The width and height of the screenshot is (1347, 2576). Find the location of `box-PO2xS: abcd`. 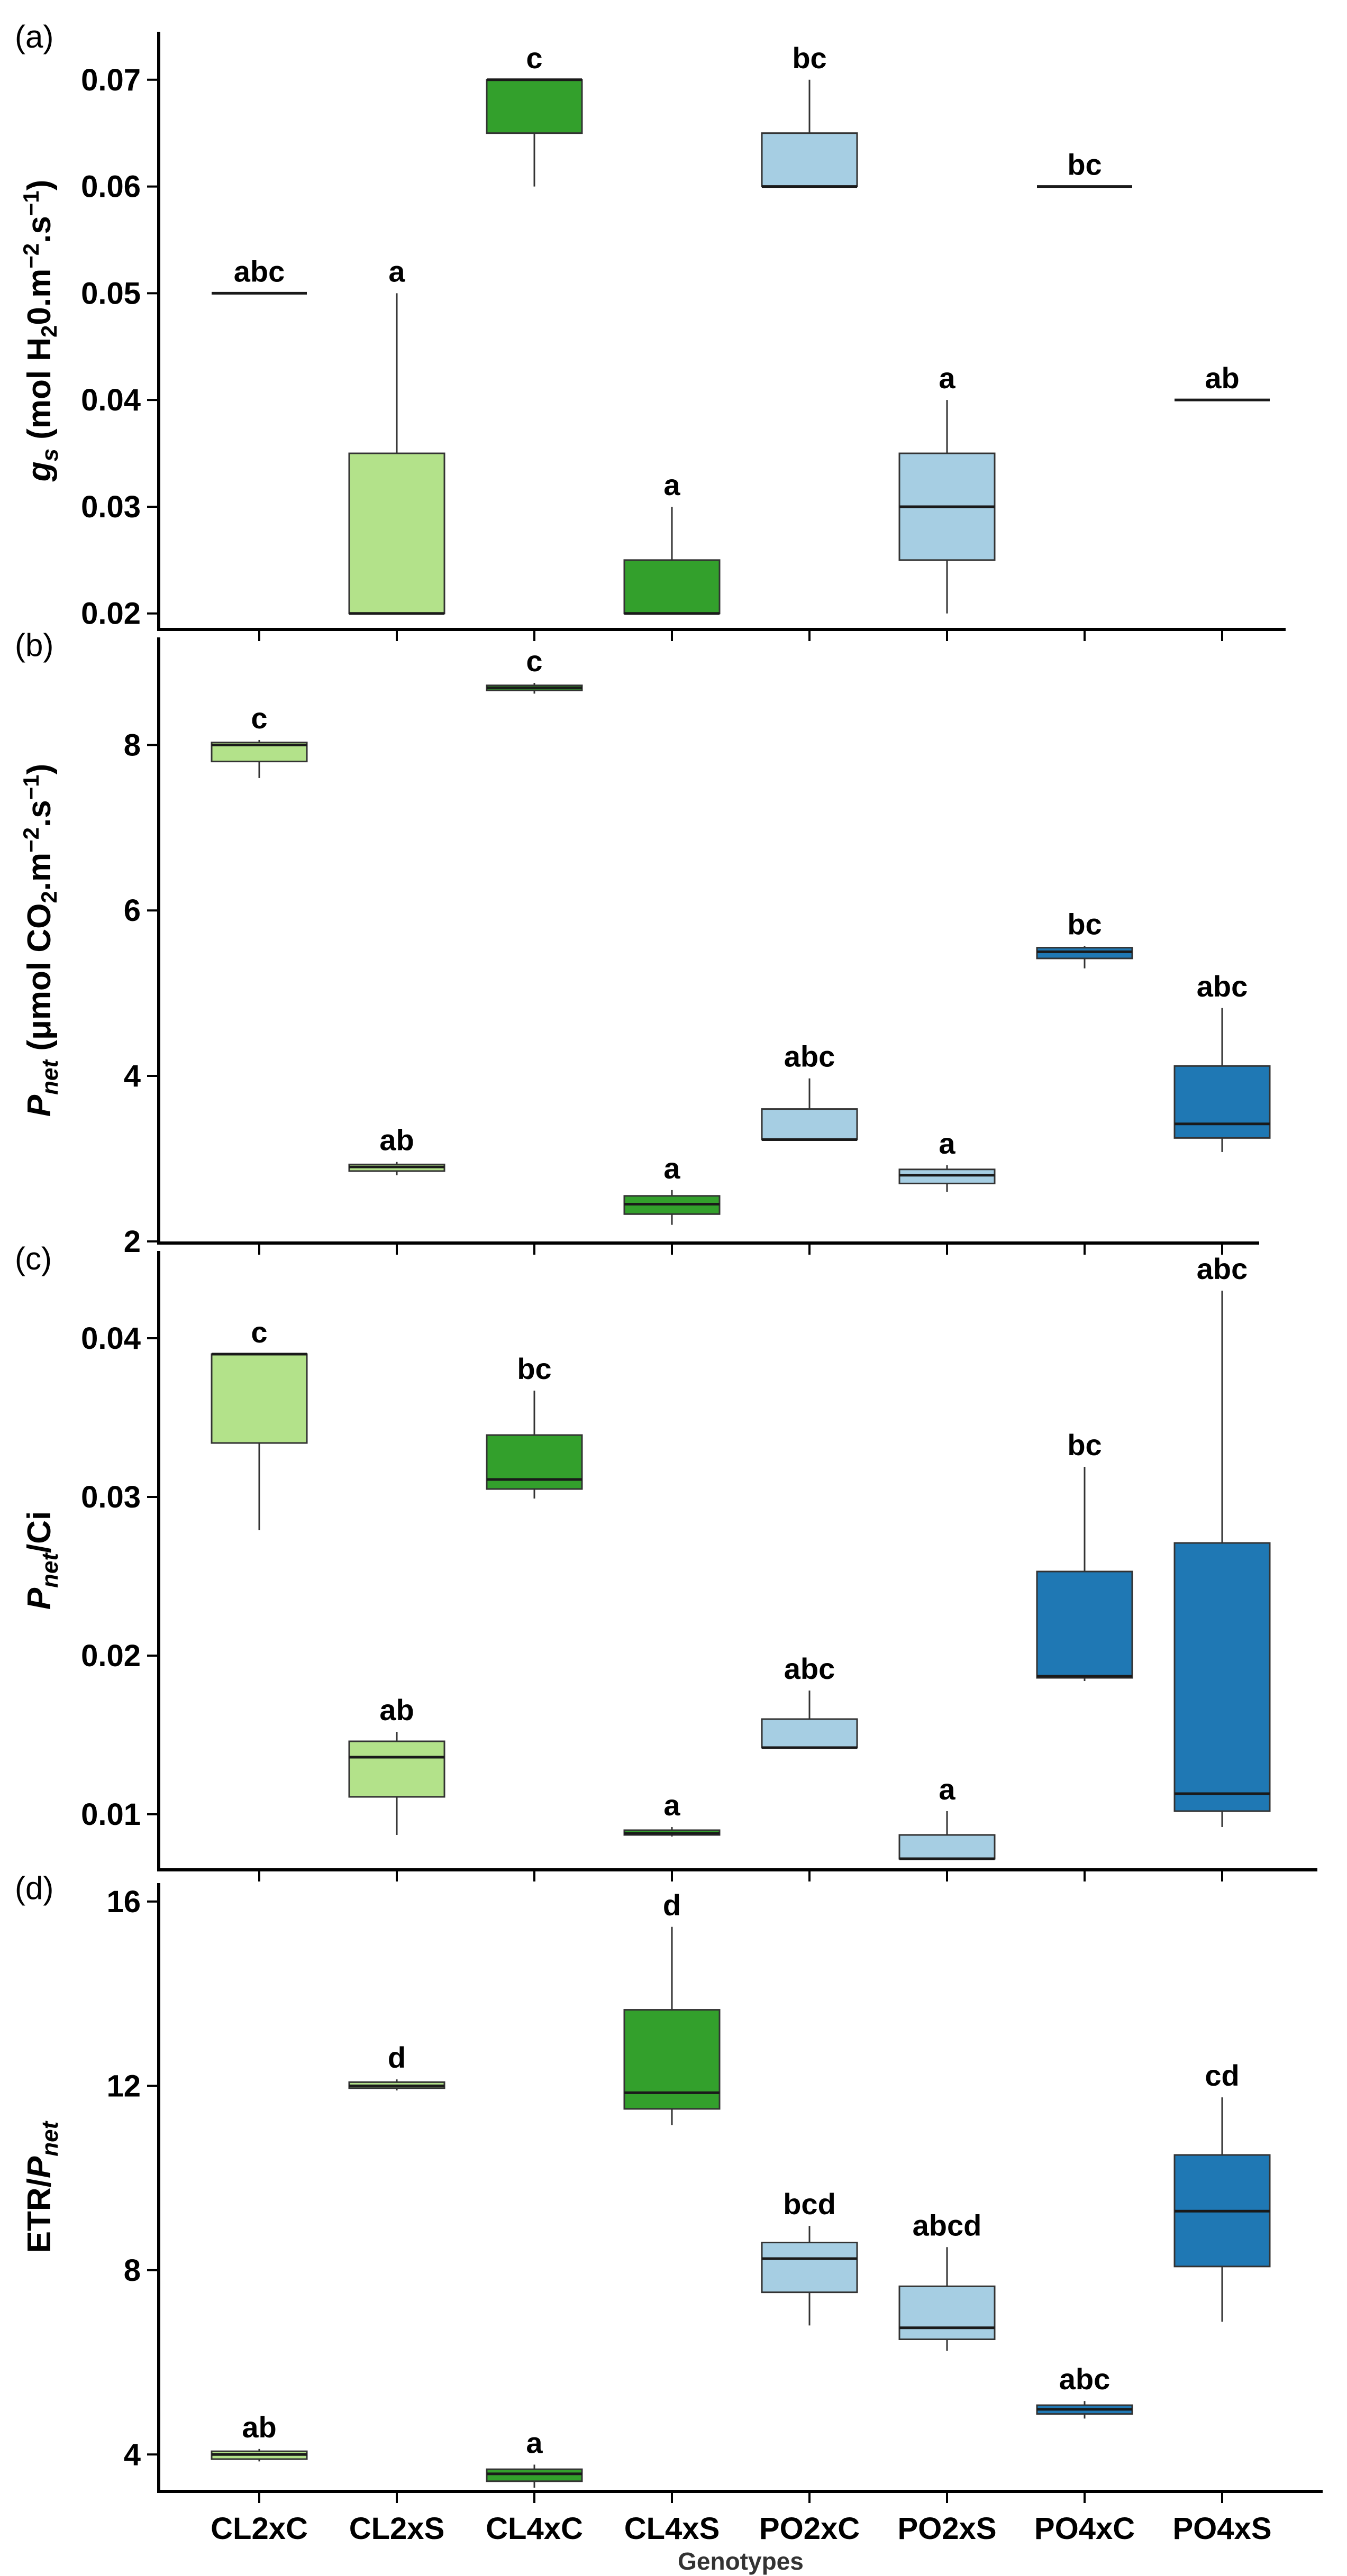

box-PO2xS: abcd is located at coordinates (947, 2280).